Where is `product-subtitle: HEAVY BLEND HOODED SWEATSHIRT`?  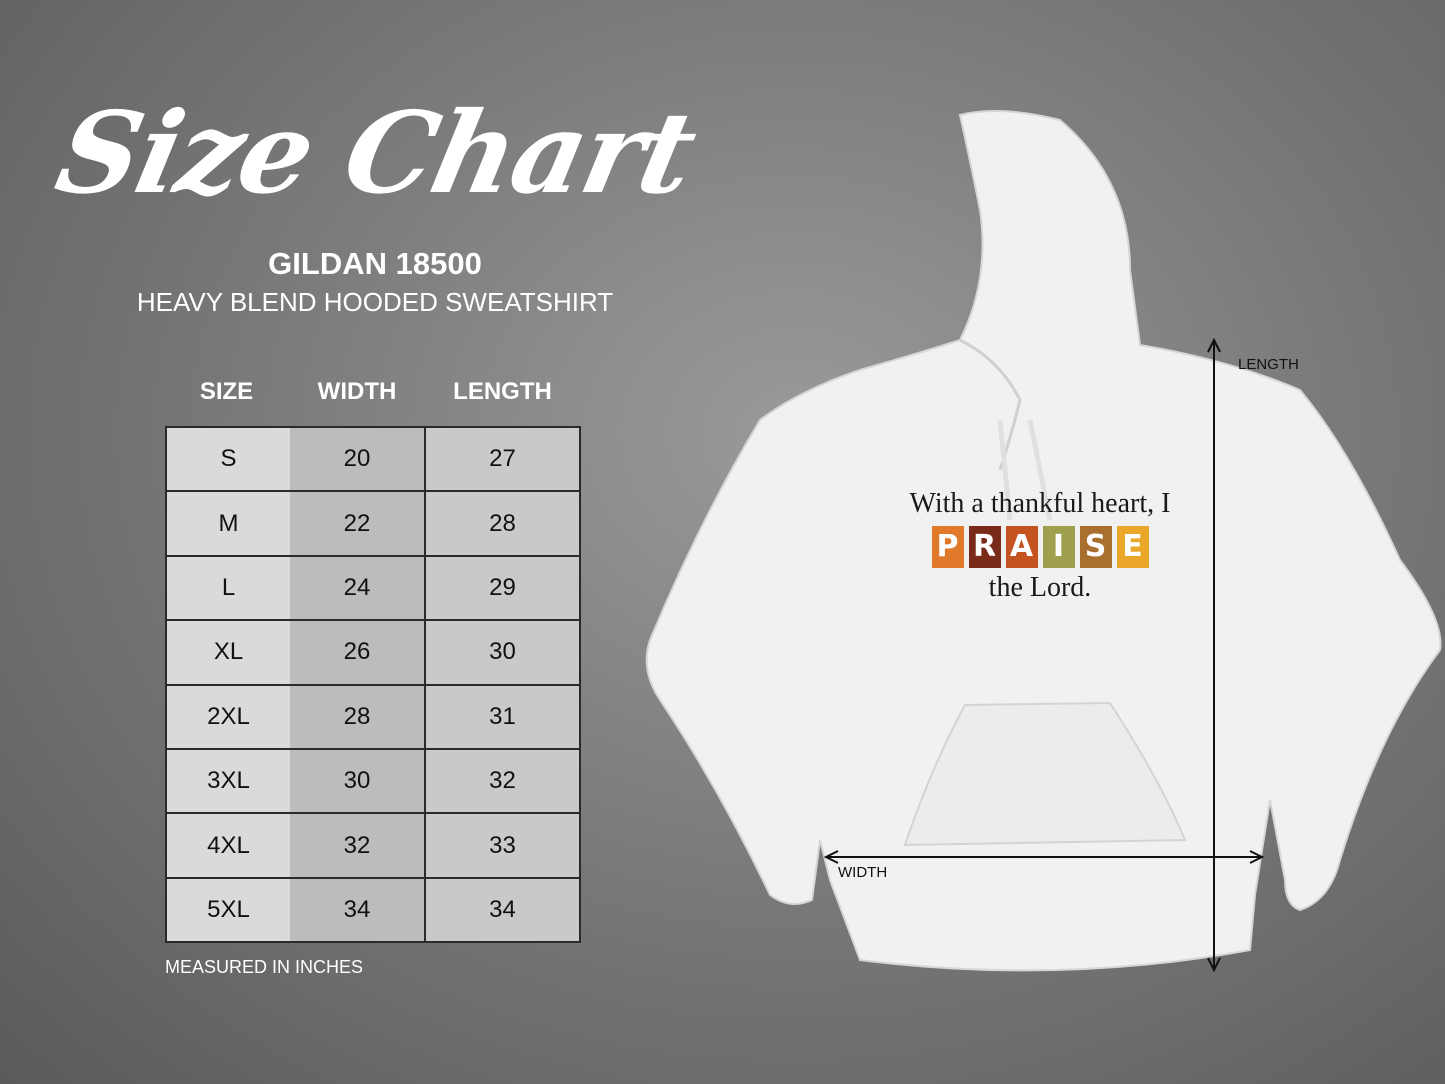
product-subtitle: HEAVY BLEND HOODED SWEATSHIRT is located at coordinates (375, 302).